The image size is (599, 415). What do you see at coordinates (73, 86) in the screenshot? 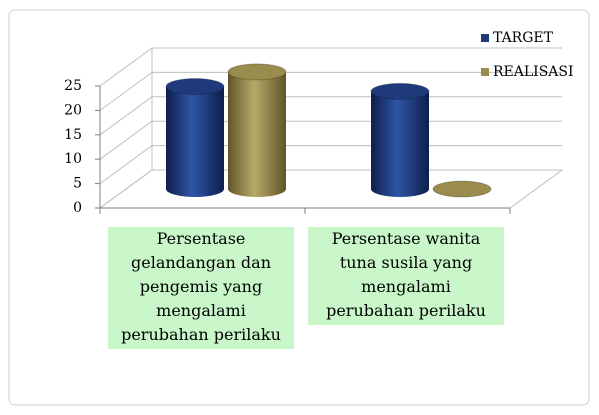
I see `y-tick-label: 25` at bounding box center [73, 86].